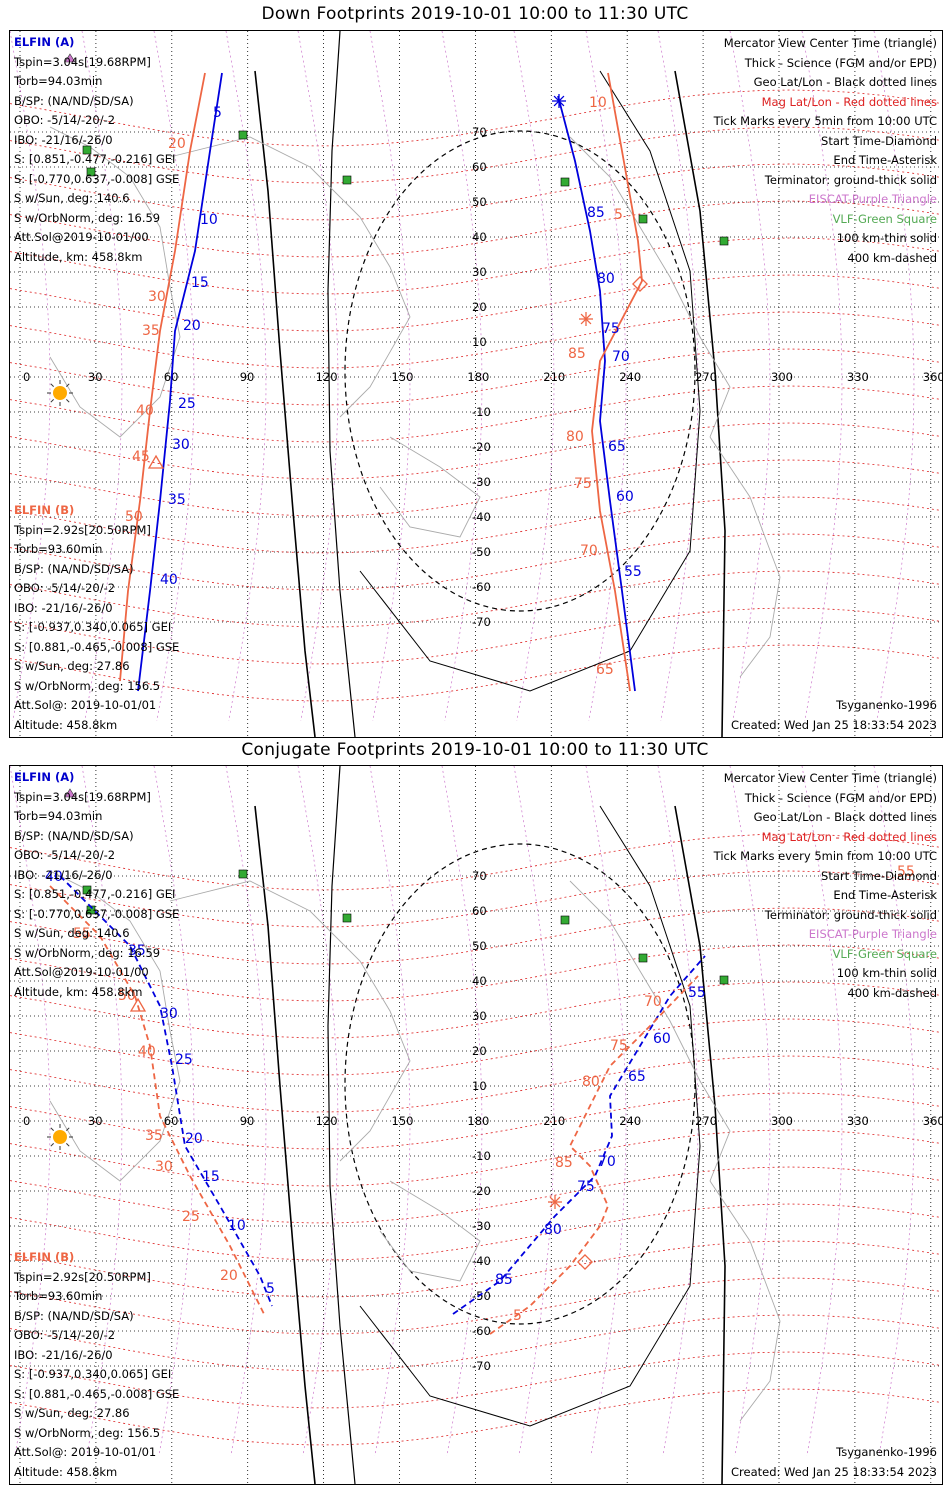  I want to click on elfin-b-tick-label: 75, so click(583, 484).